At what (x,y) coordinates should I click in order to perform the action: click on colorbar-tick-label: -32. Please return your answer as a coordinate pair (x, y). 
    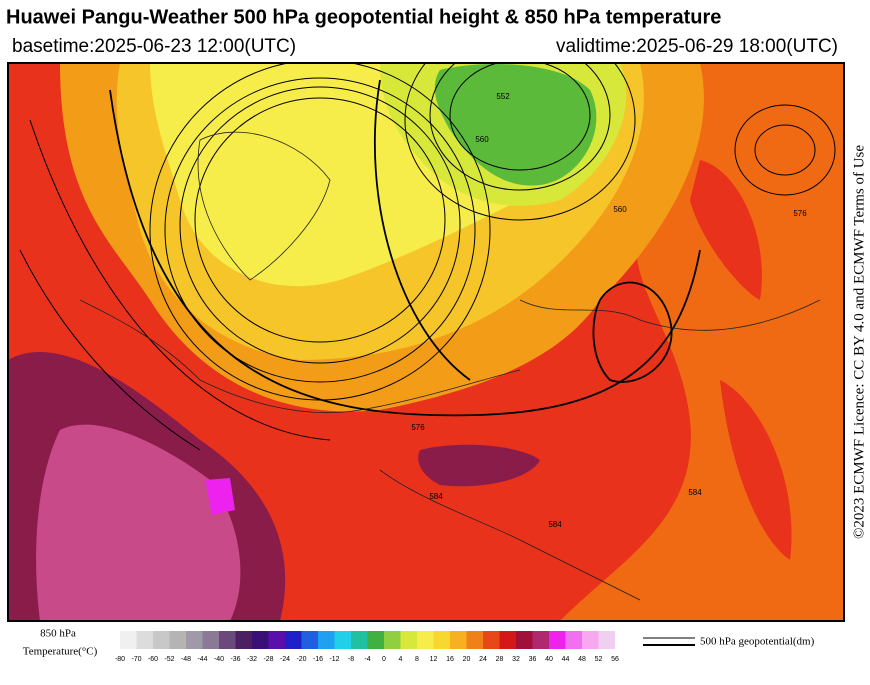
    Looking at the image, I should click on (252, 659).